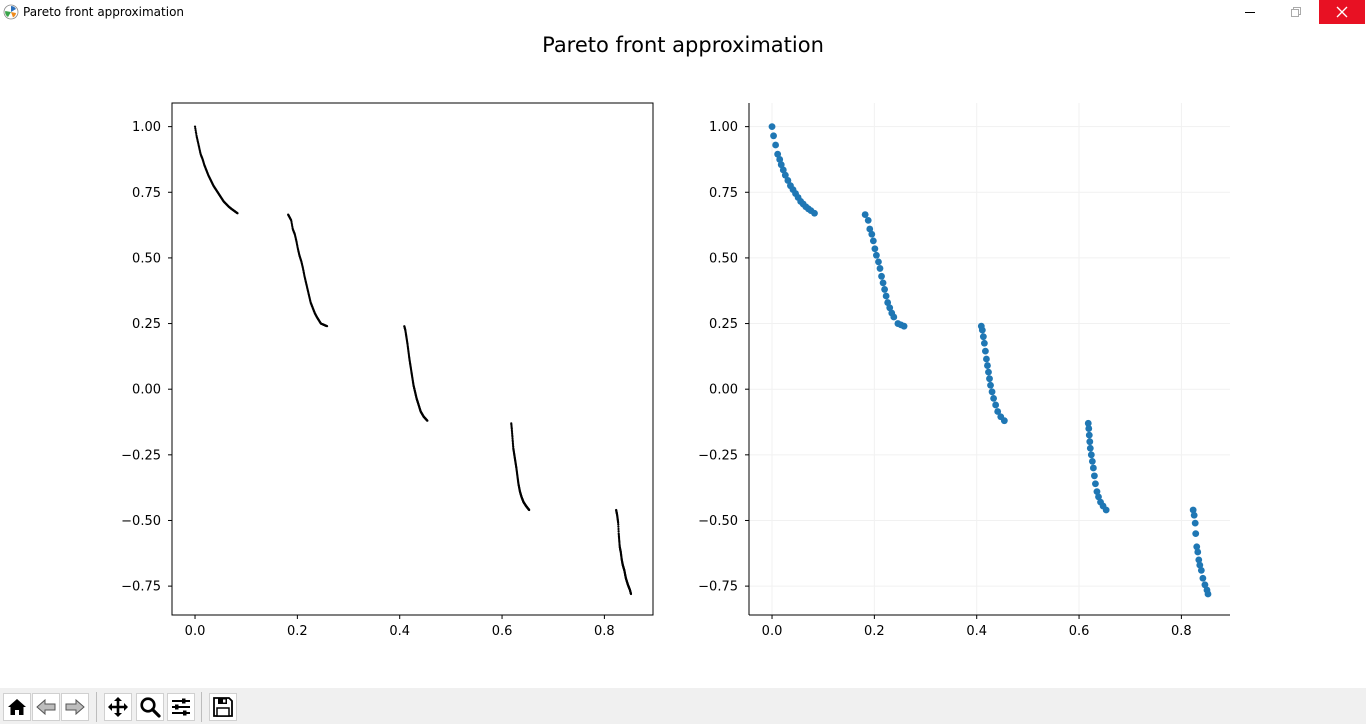 The image size is (1366, 724). I want to click on window-titlebar: Pareto front approximation, so click(683, 12).